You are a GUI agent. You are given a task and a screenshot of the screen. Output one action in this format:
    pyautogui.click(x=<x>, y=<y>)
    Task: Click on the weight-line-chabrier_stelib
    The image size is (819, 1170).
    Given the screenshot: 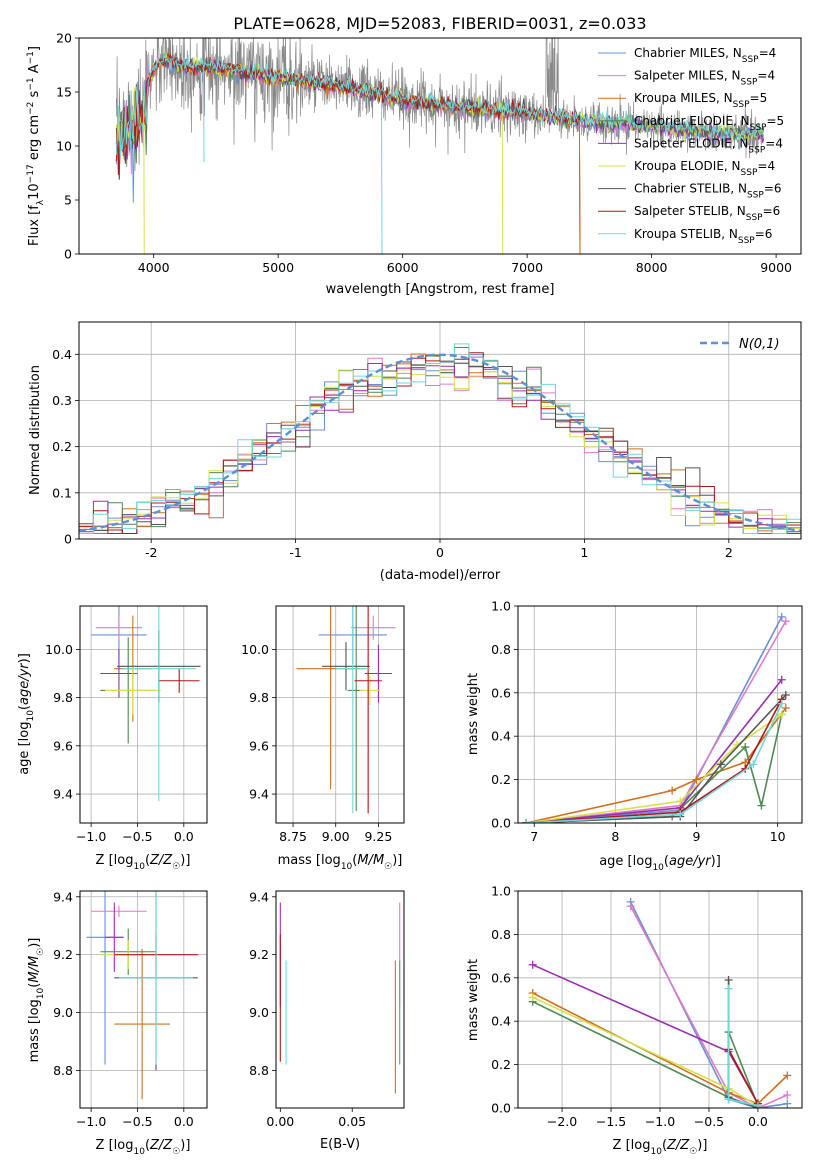 What is the action you would take?
    pyautogui.click(x=656, y=758)
    